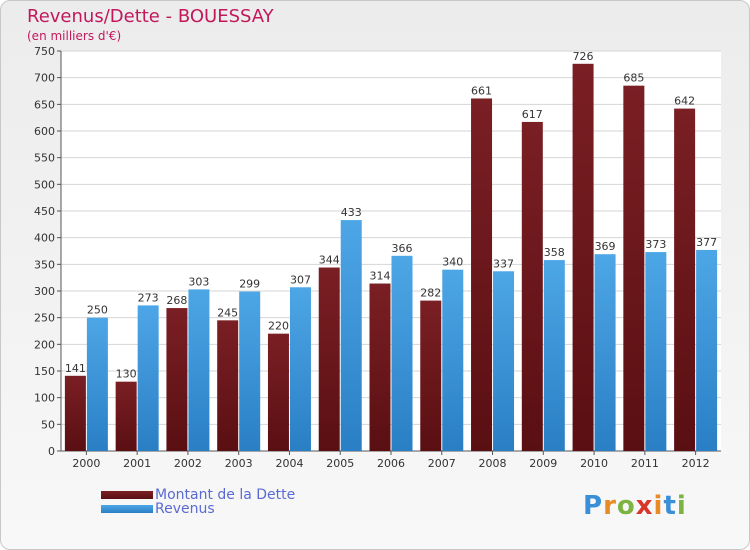  I want to click on y-tick-label: 0, so click(51, 451).